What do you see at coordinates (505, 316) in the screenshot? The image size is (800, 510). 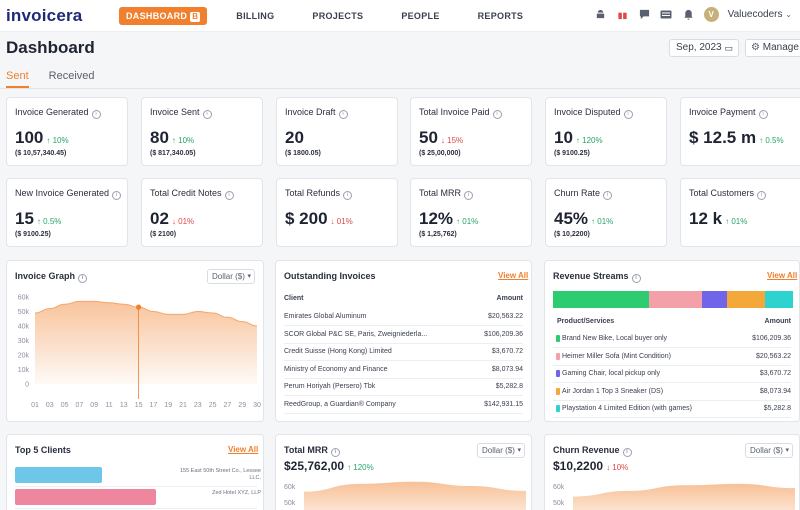 I see `client-amount: $20,563.22` at bounding box center [505, 316].